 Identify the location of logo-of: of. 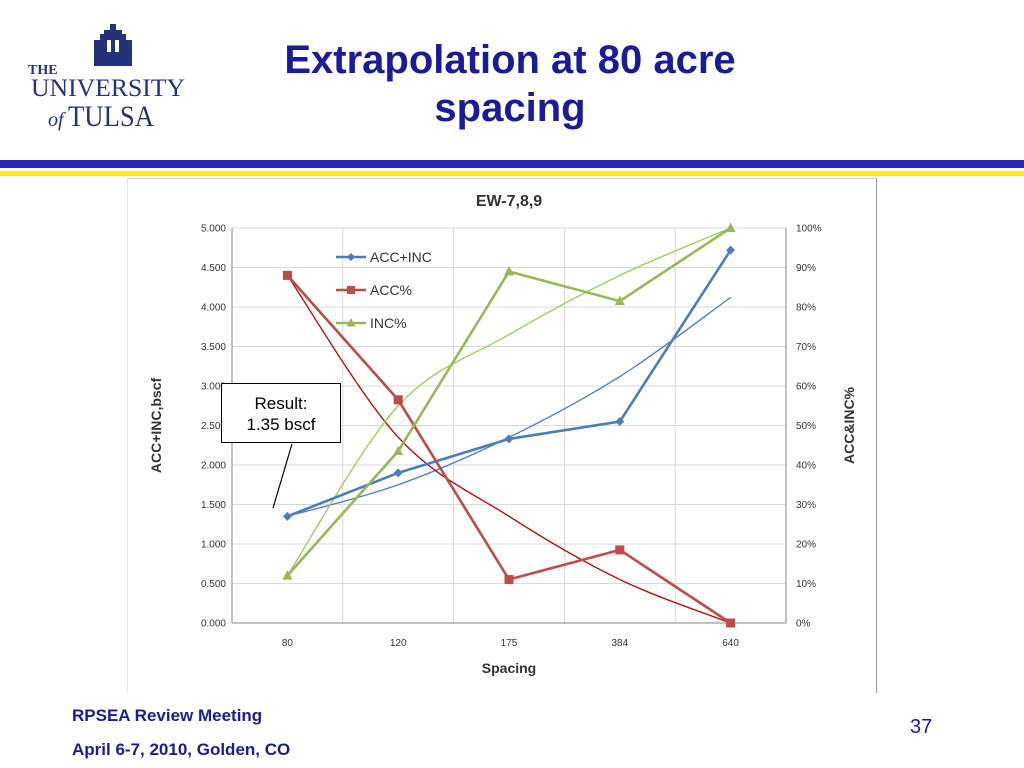
(57, 120).